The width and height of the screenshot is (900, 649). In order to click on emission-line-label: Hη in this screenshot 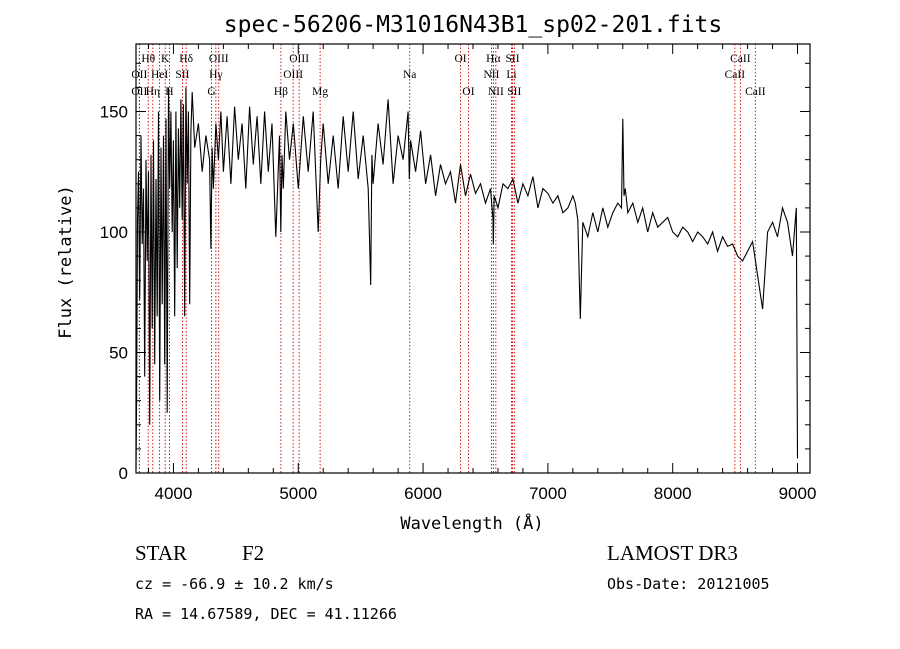, I will do `click(153, 92)`.